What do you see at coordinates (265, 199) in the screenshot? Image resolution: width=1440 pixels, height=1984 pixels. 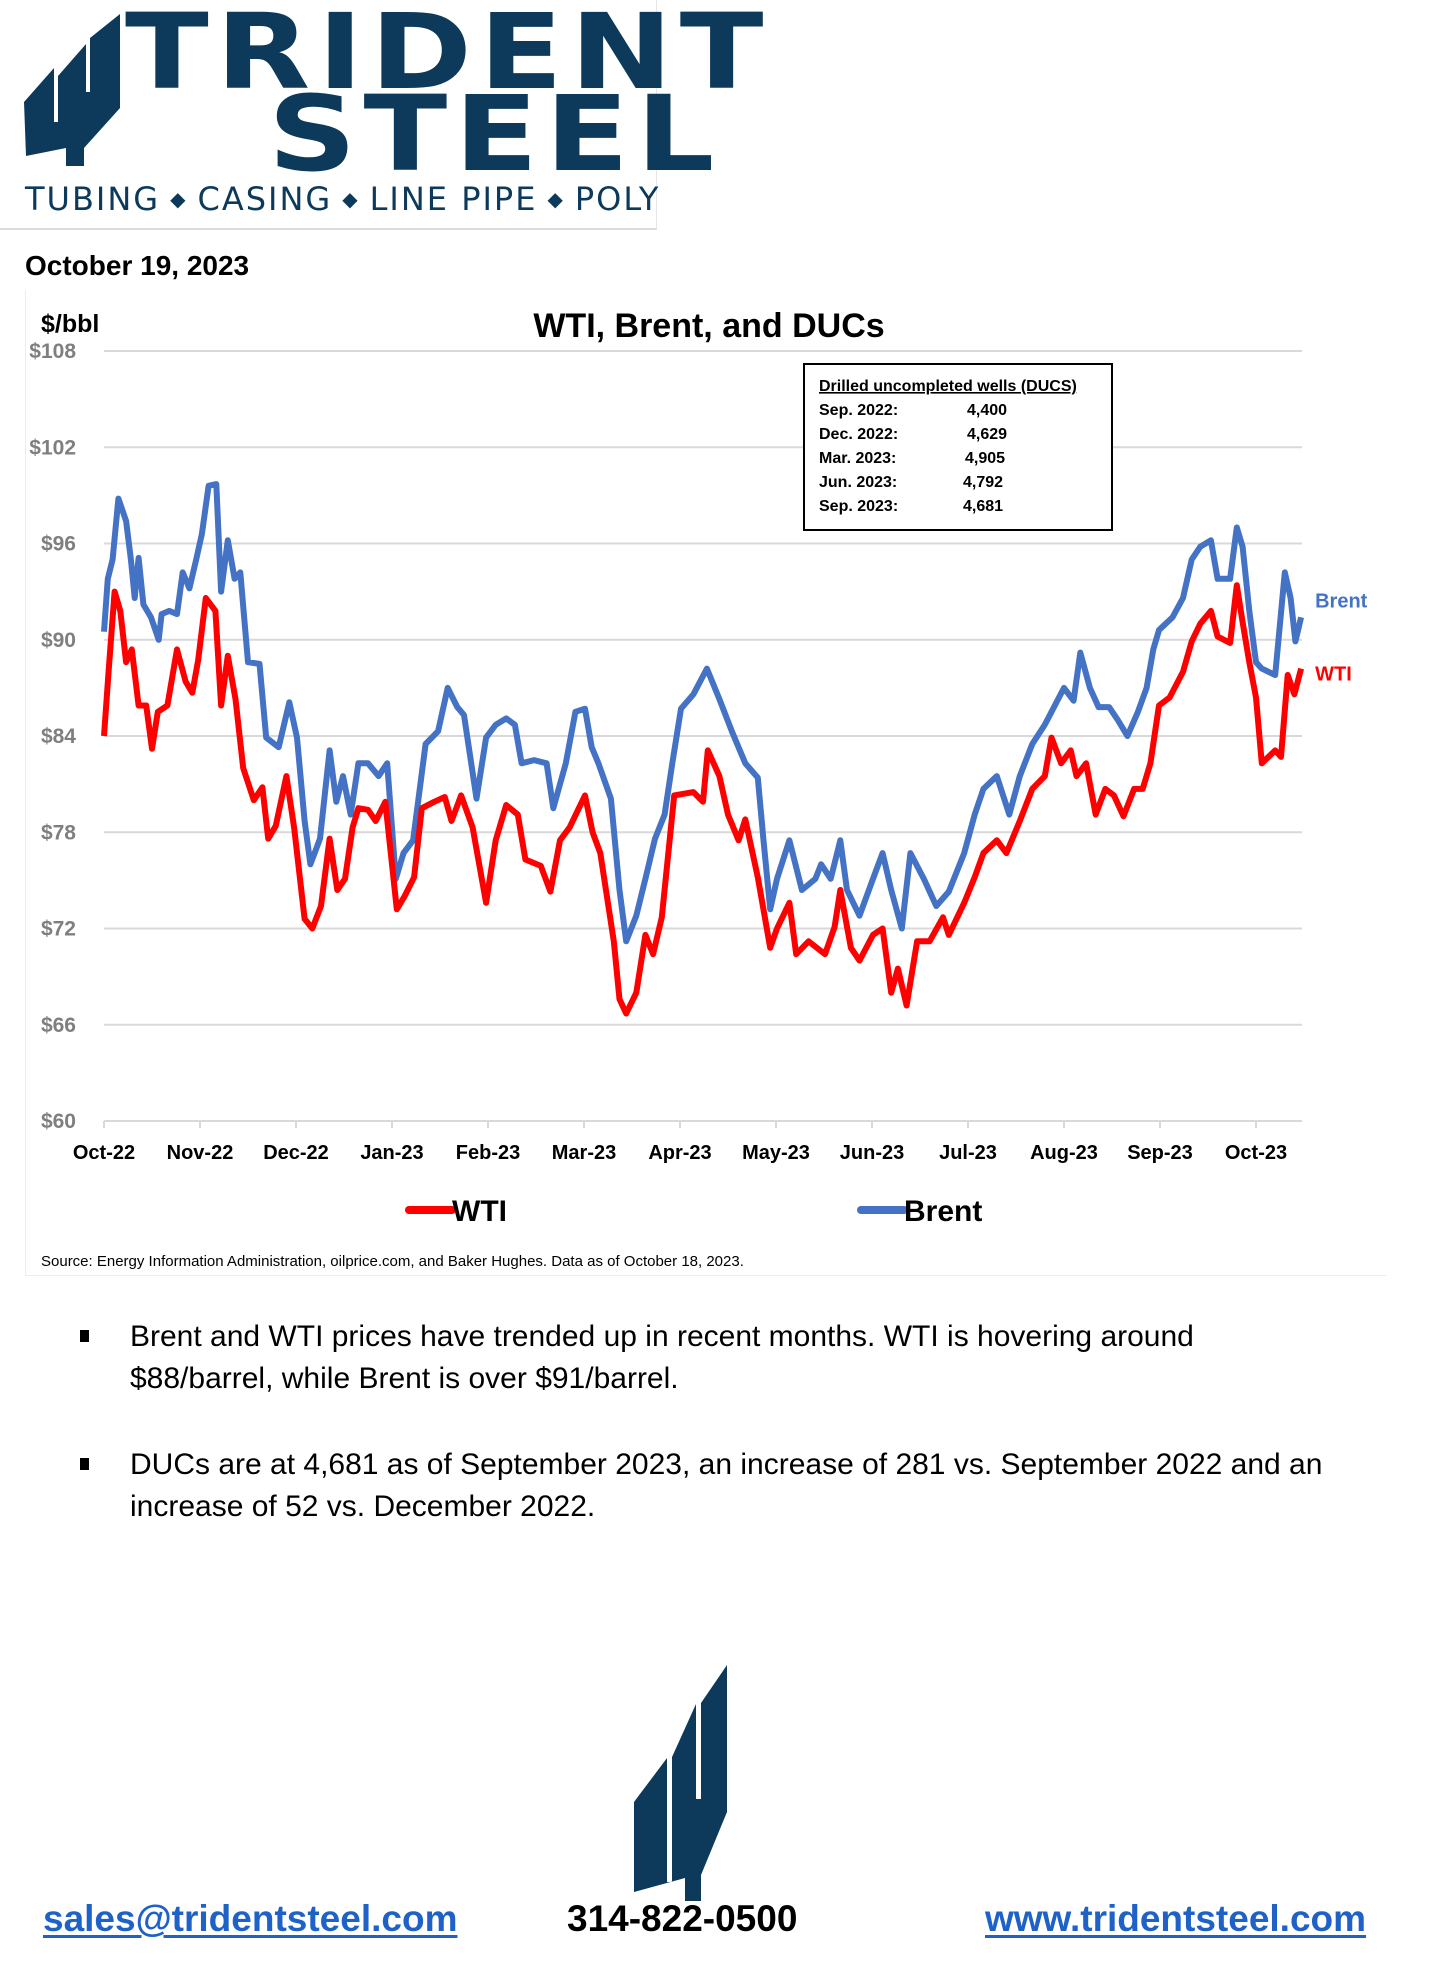 I see `tagline-item: CASING` at bounding box center [265, 199].